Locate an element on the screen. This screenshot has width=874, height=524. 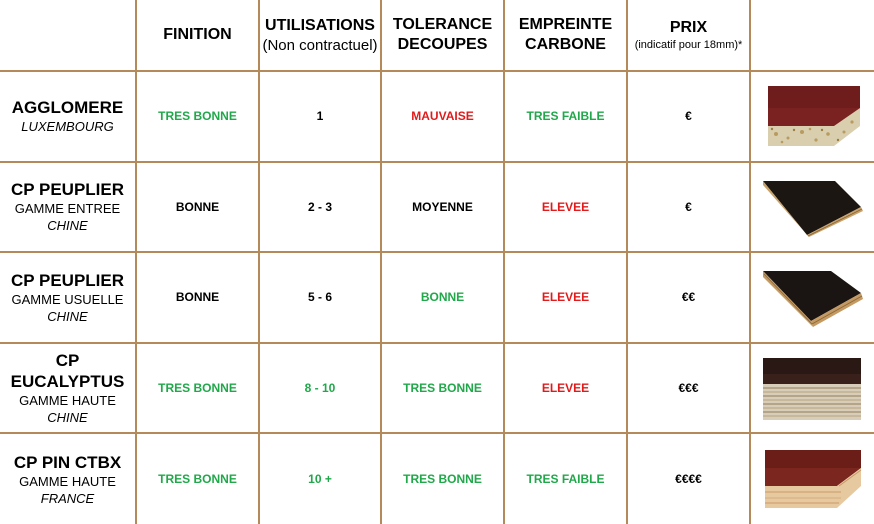
eucalyptus-plywood-sample-image is located at coordinates (811, 387).